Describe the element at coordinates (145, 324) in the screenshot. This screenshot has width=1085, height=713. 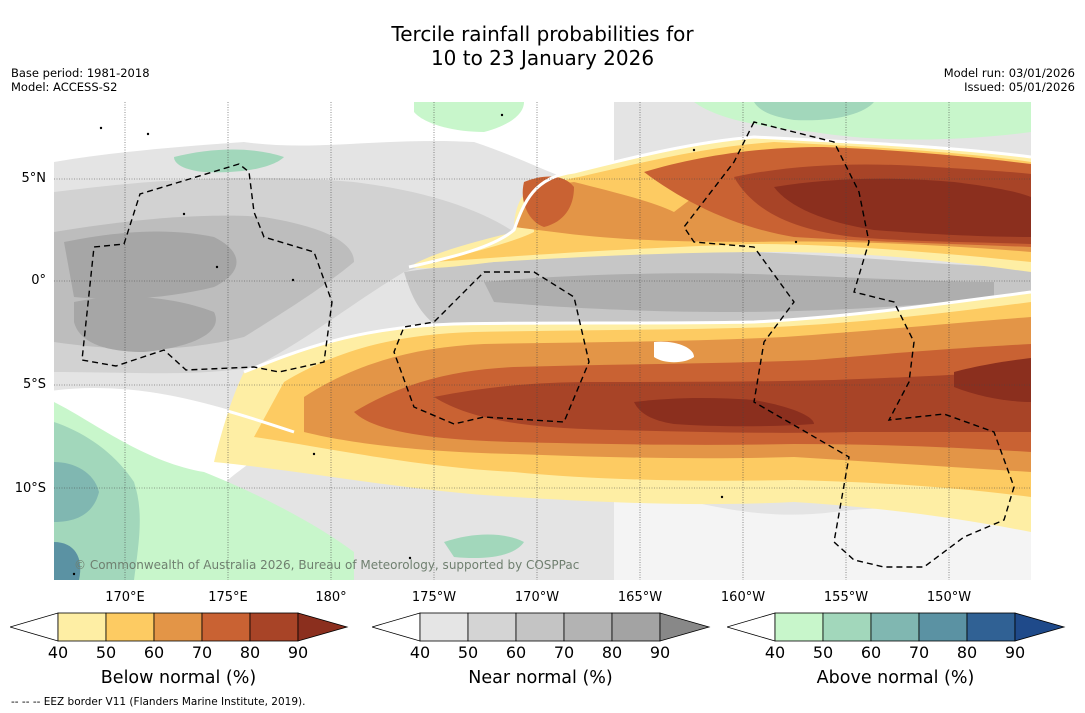
I see `near-normal-70-b` at that location.